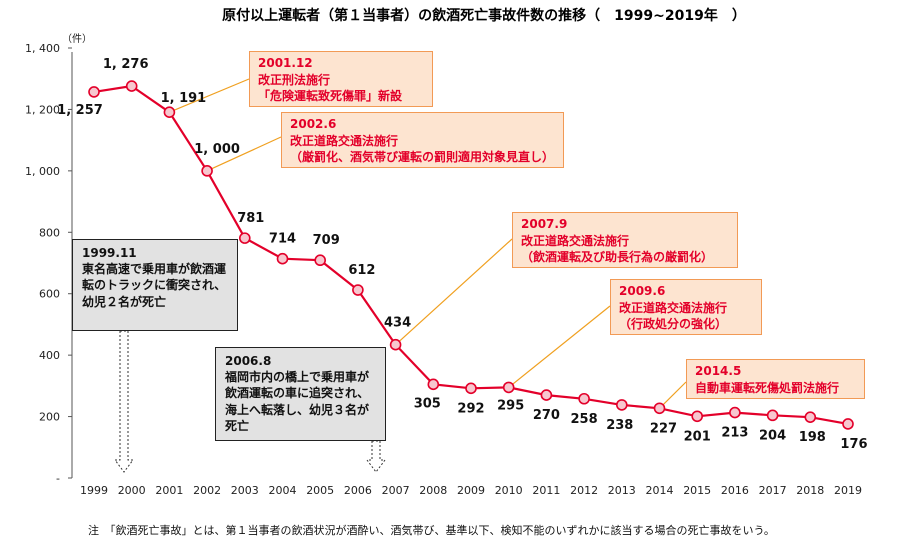 Image resolution: width=900 pixels, height=542 pixels. Describe the element at coordinates (326, 240) in the screenshot. I see `data-label: 709` at that location.